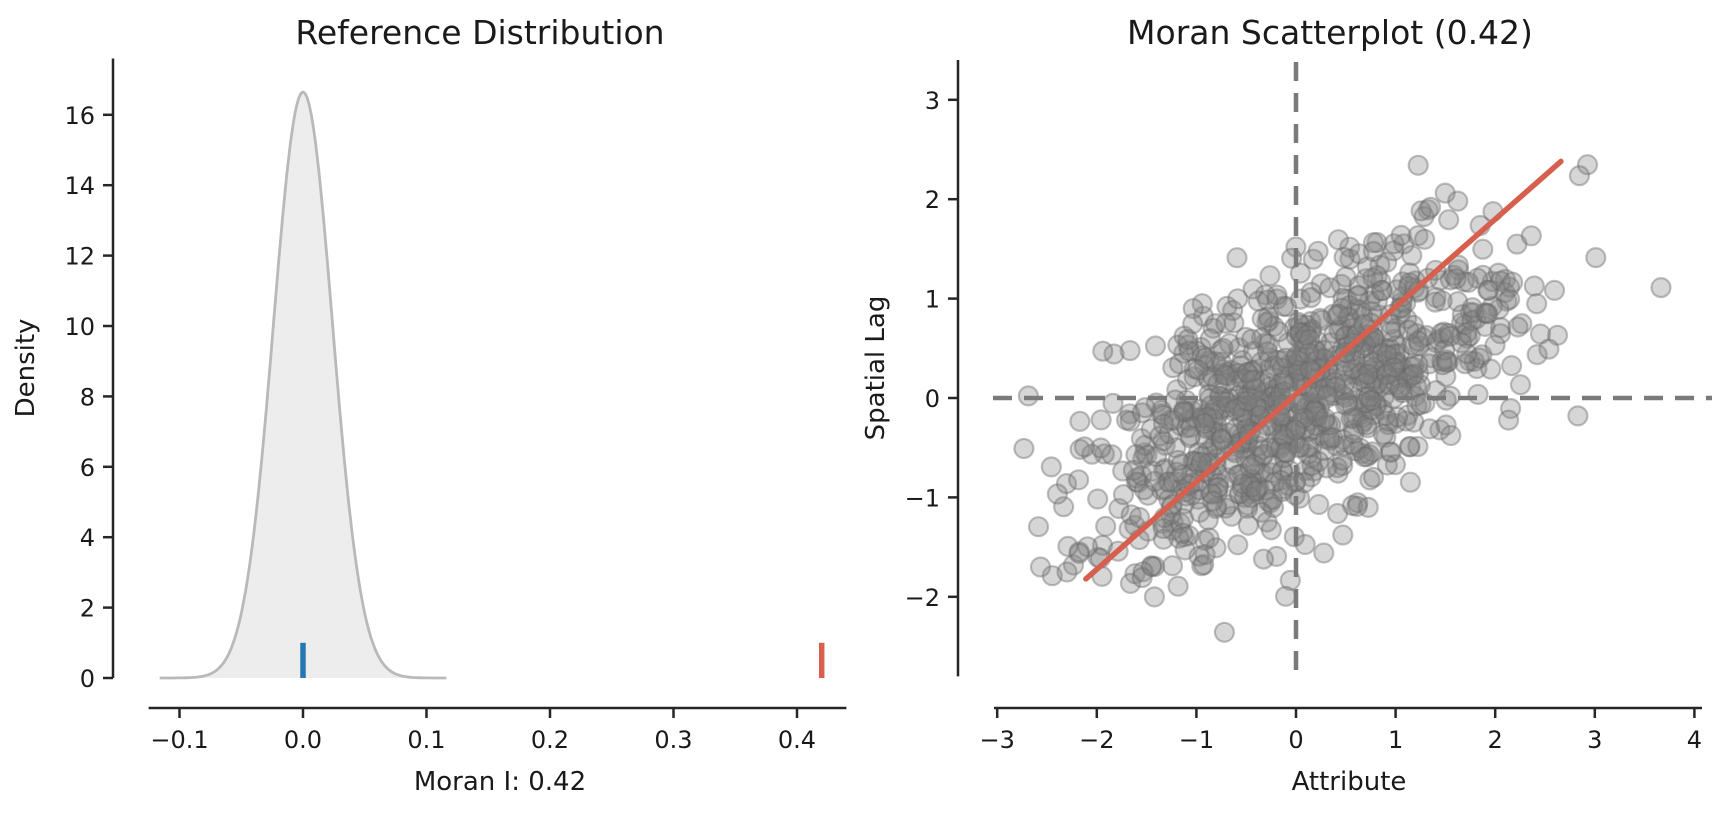 The height and width of the screenshot is (820, 1722). Describe the element at coordinates (87, 468) in the screenshot. I see `kde-y-tick-label: 6` at that location.